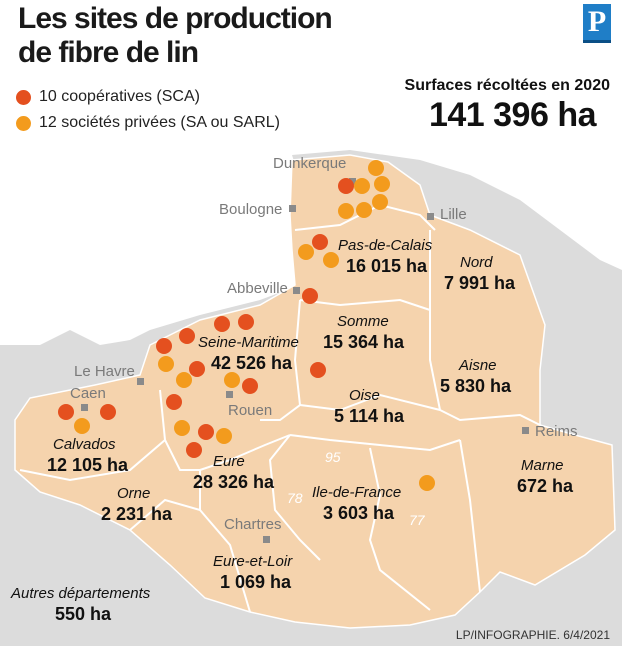  What do you see at coordinates (256, 582) in the screenshot?
I see `region-value-eure-et-loir: 1 069 ha` at bounding box center [256, 582].